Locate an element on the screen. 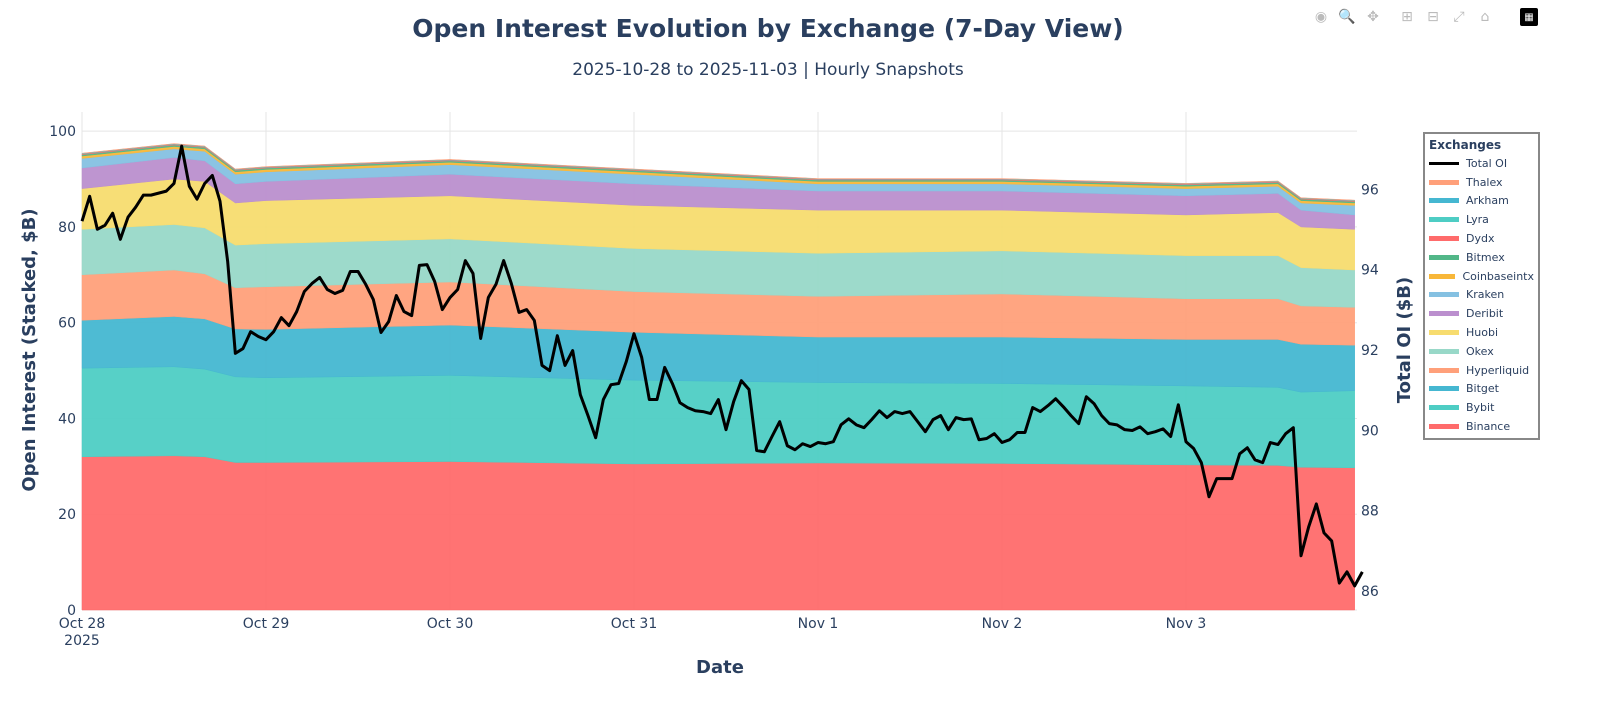  legend-item-huobi: Huobi is located at coordinates (1481, 332).